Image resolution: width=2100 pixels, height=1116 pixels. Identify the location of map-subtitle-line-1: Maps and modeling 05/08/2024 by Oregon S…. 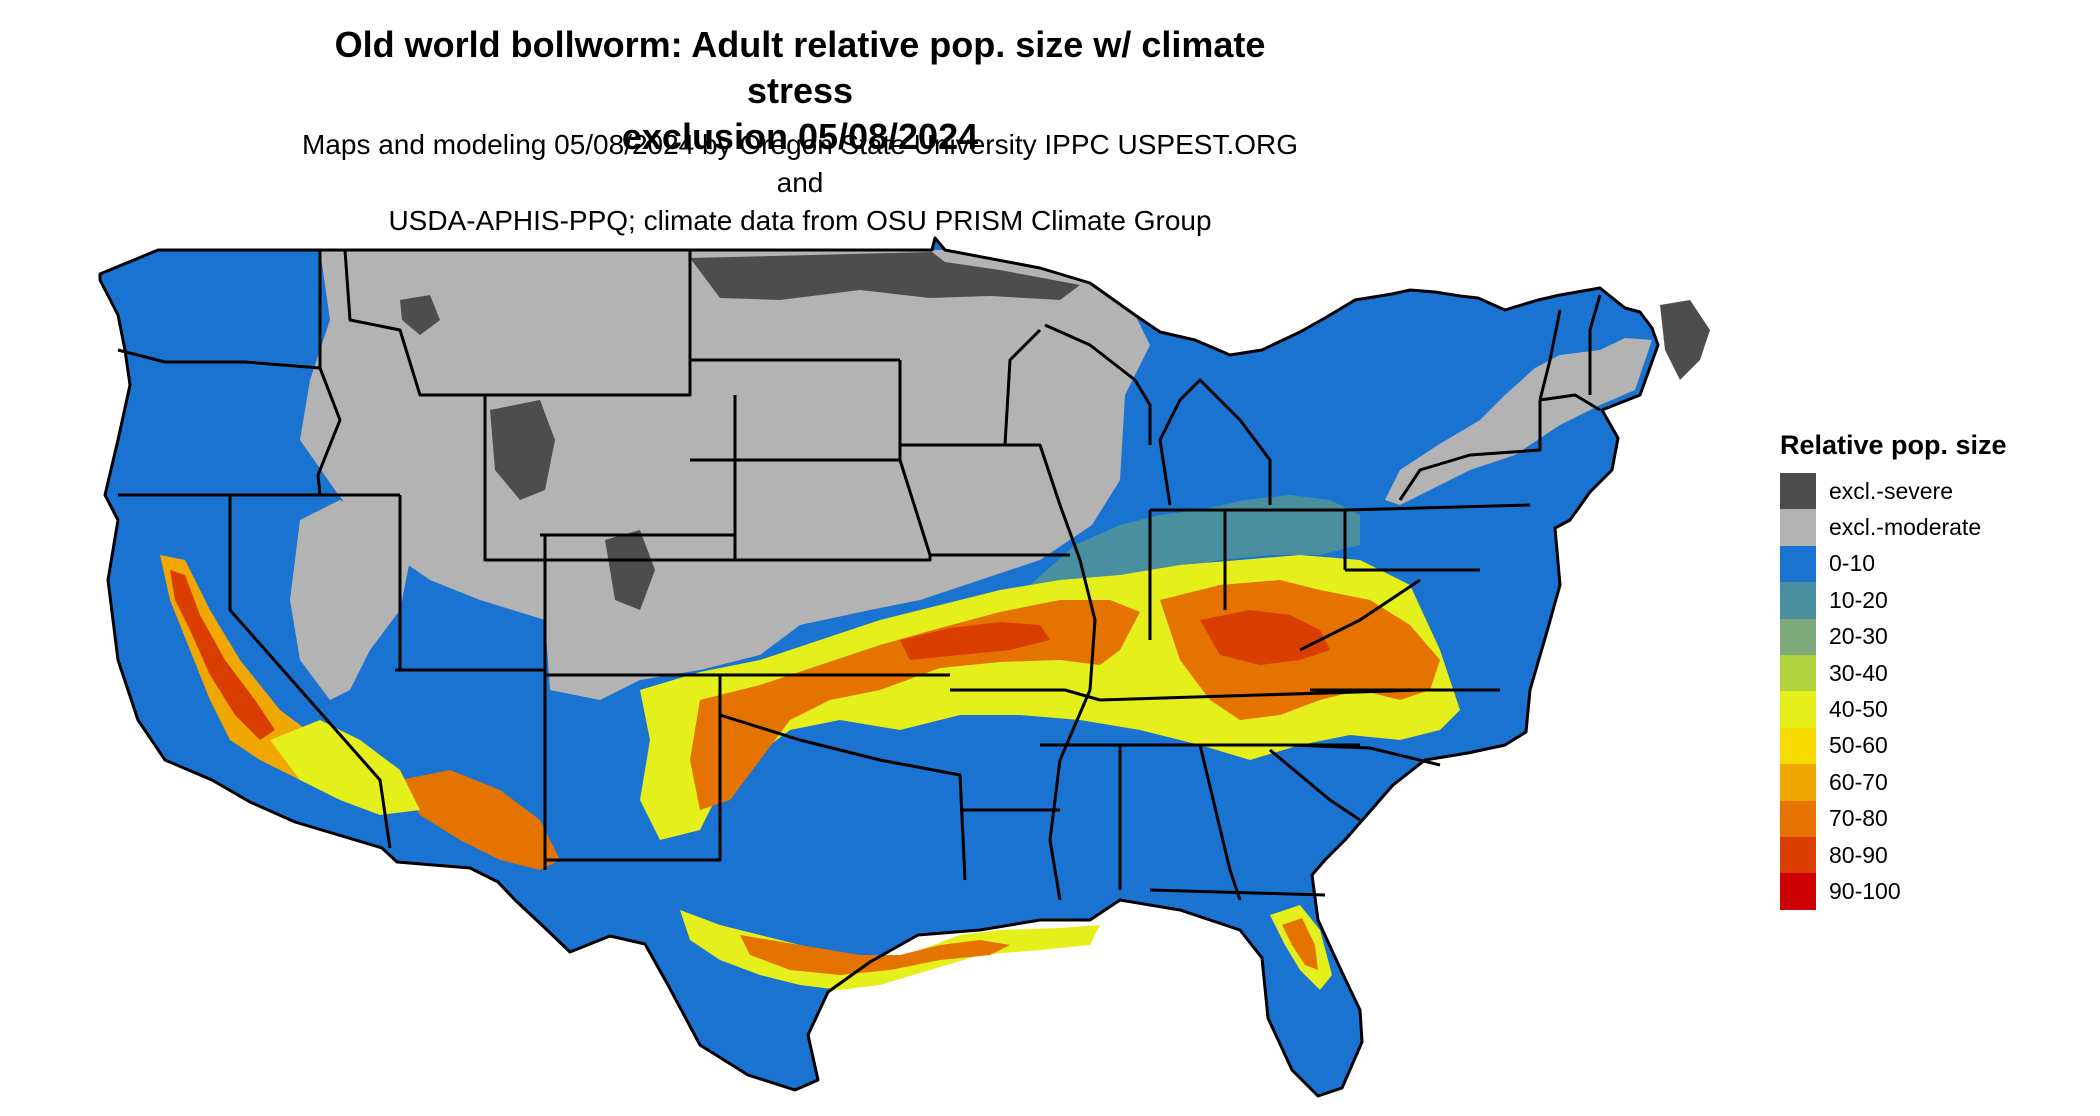
(800, 163).